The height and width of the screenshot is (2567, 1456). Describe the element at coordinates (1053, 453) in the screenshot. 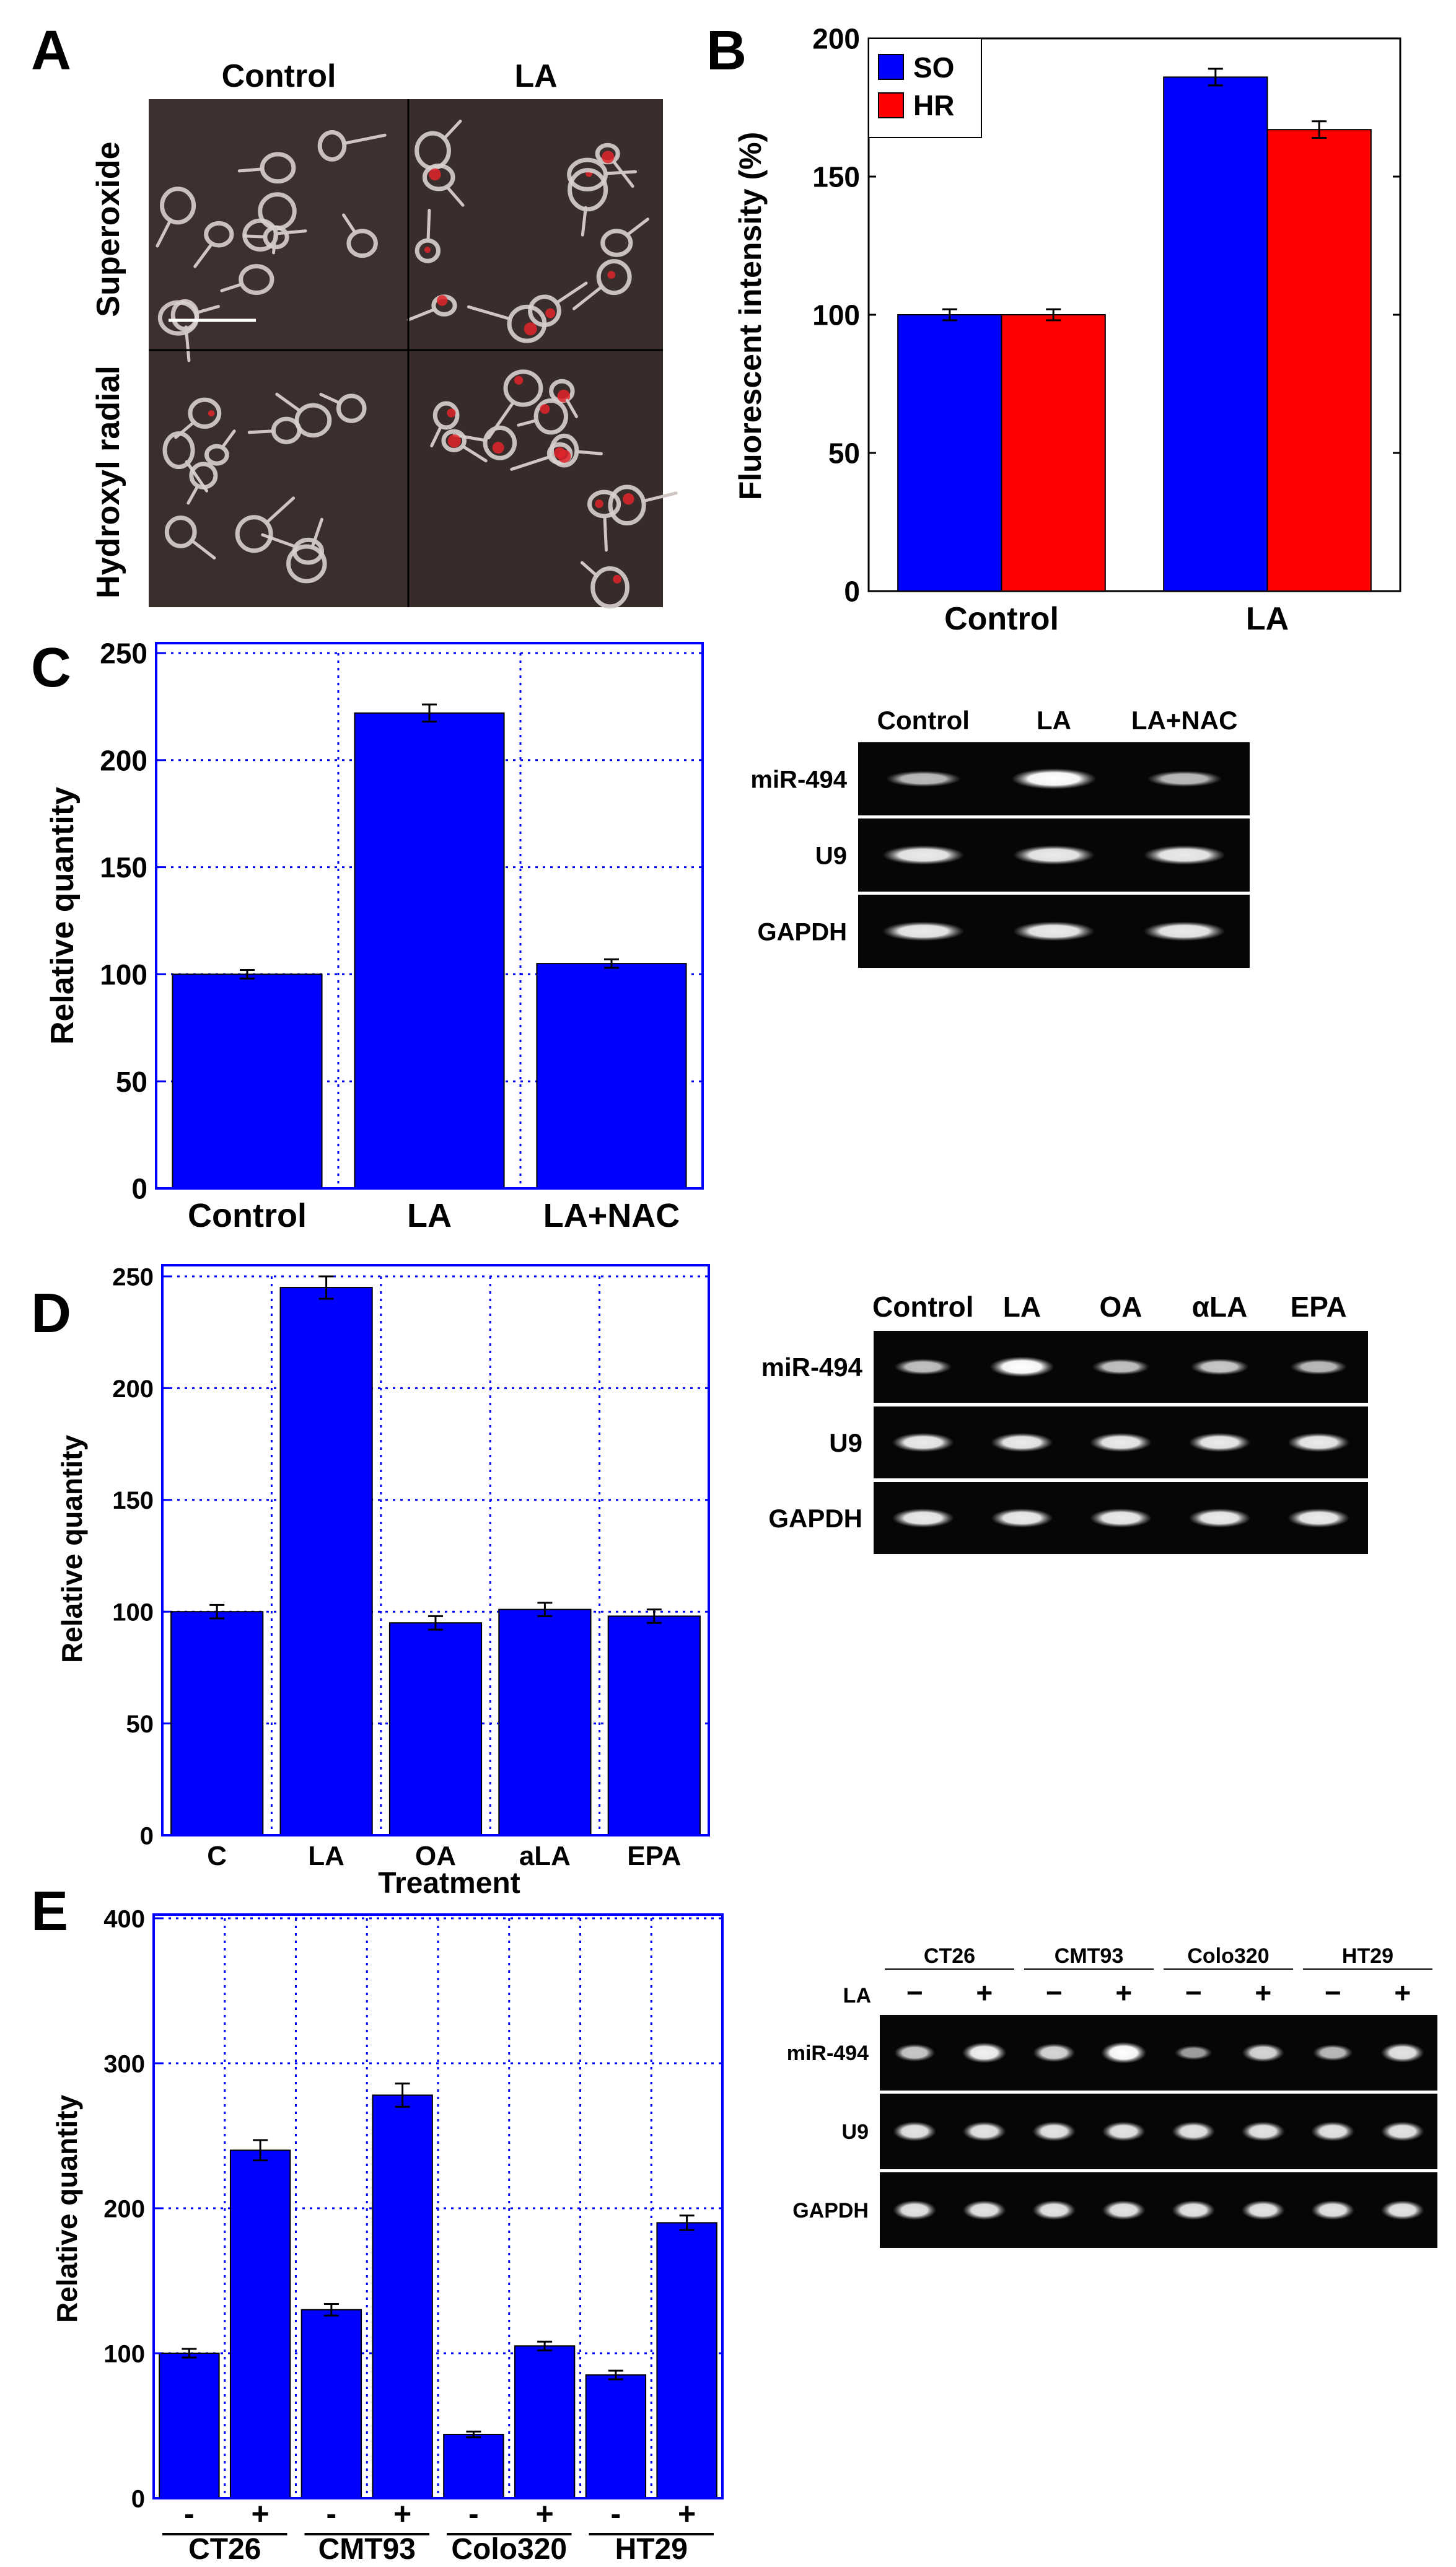

I see `bar-control-hr` at that location.